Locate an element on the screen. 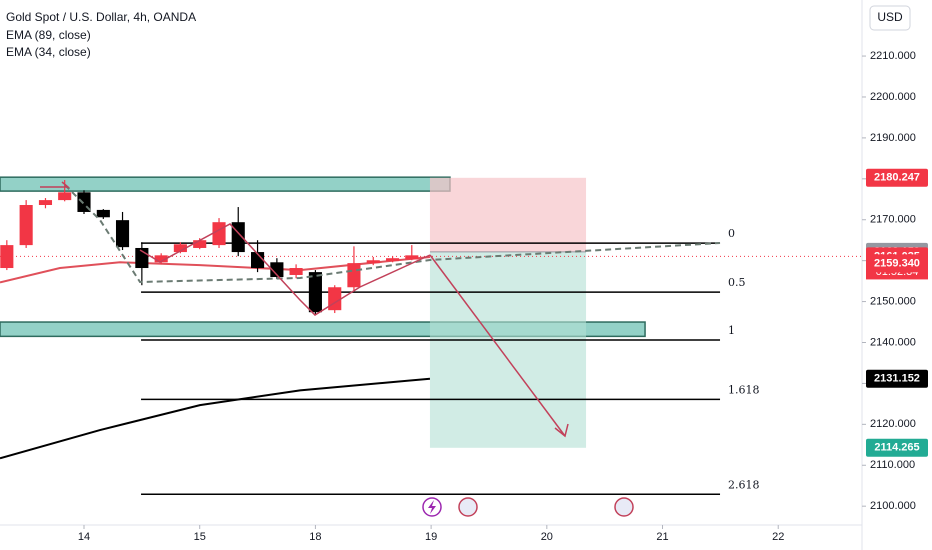 Image resolution: width=932 pixels, height=550 pixels. currency-button is located at coordinates (890, 18).